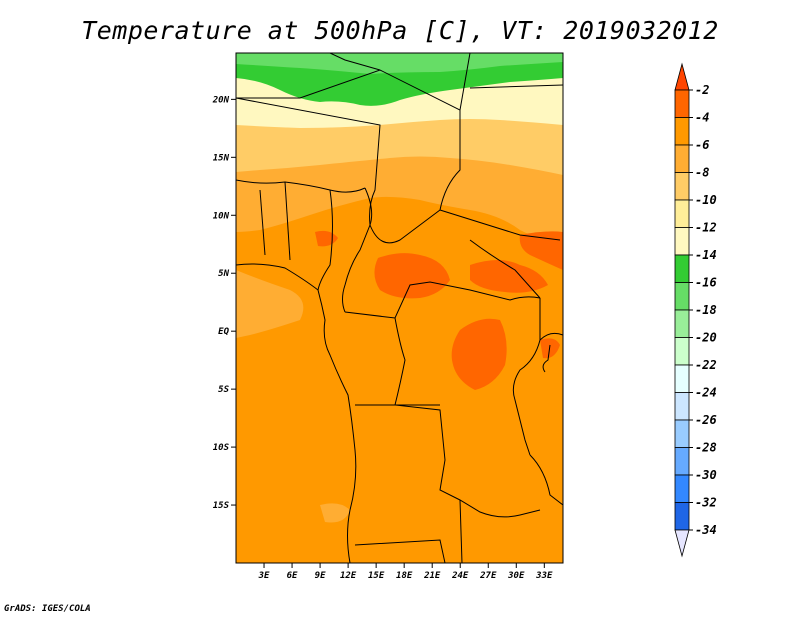  What do you see at coordinates (544, 576) in the screenshot?
I see `x-tick-label: 33E` at bounding box center [544, 576].